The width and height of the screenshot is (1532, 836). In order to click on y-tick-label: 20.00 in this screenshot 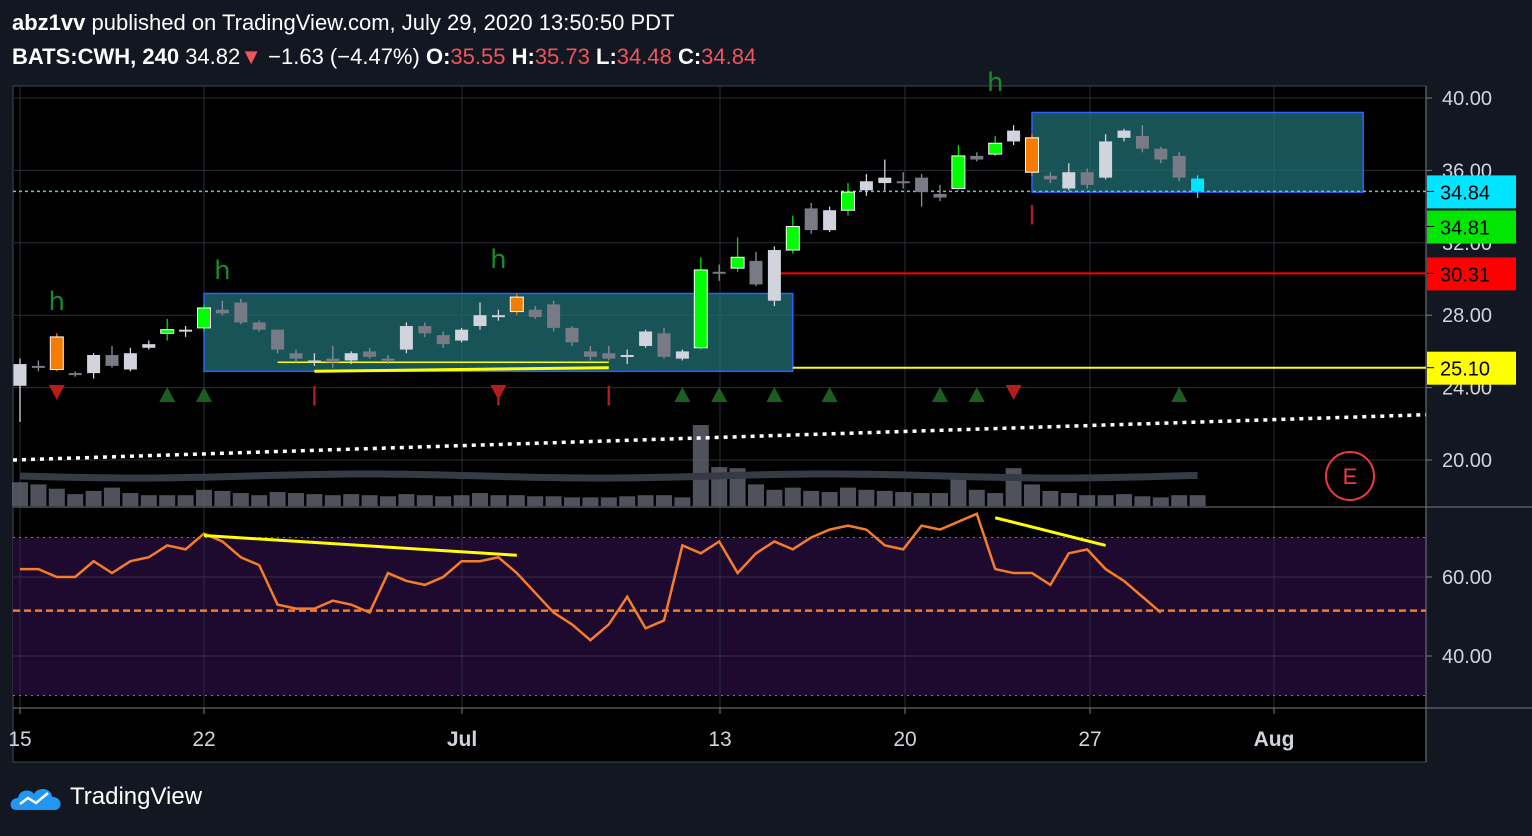, I will do `click(1467, 461)`.